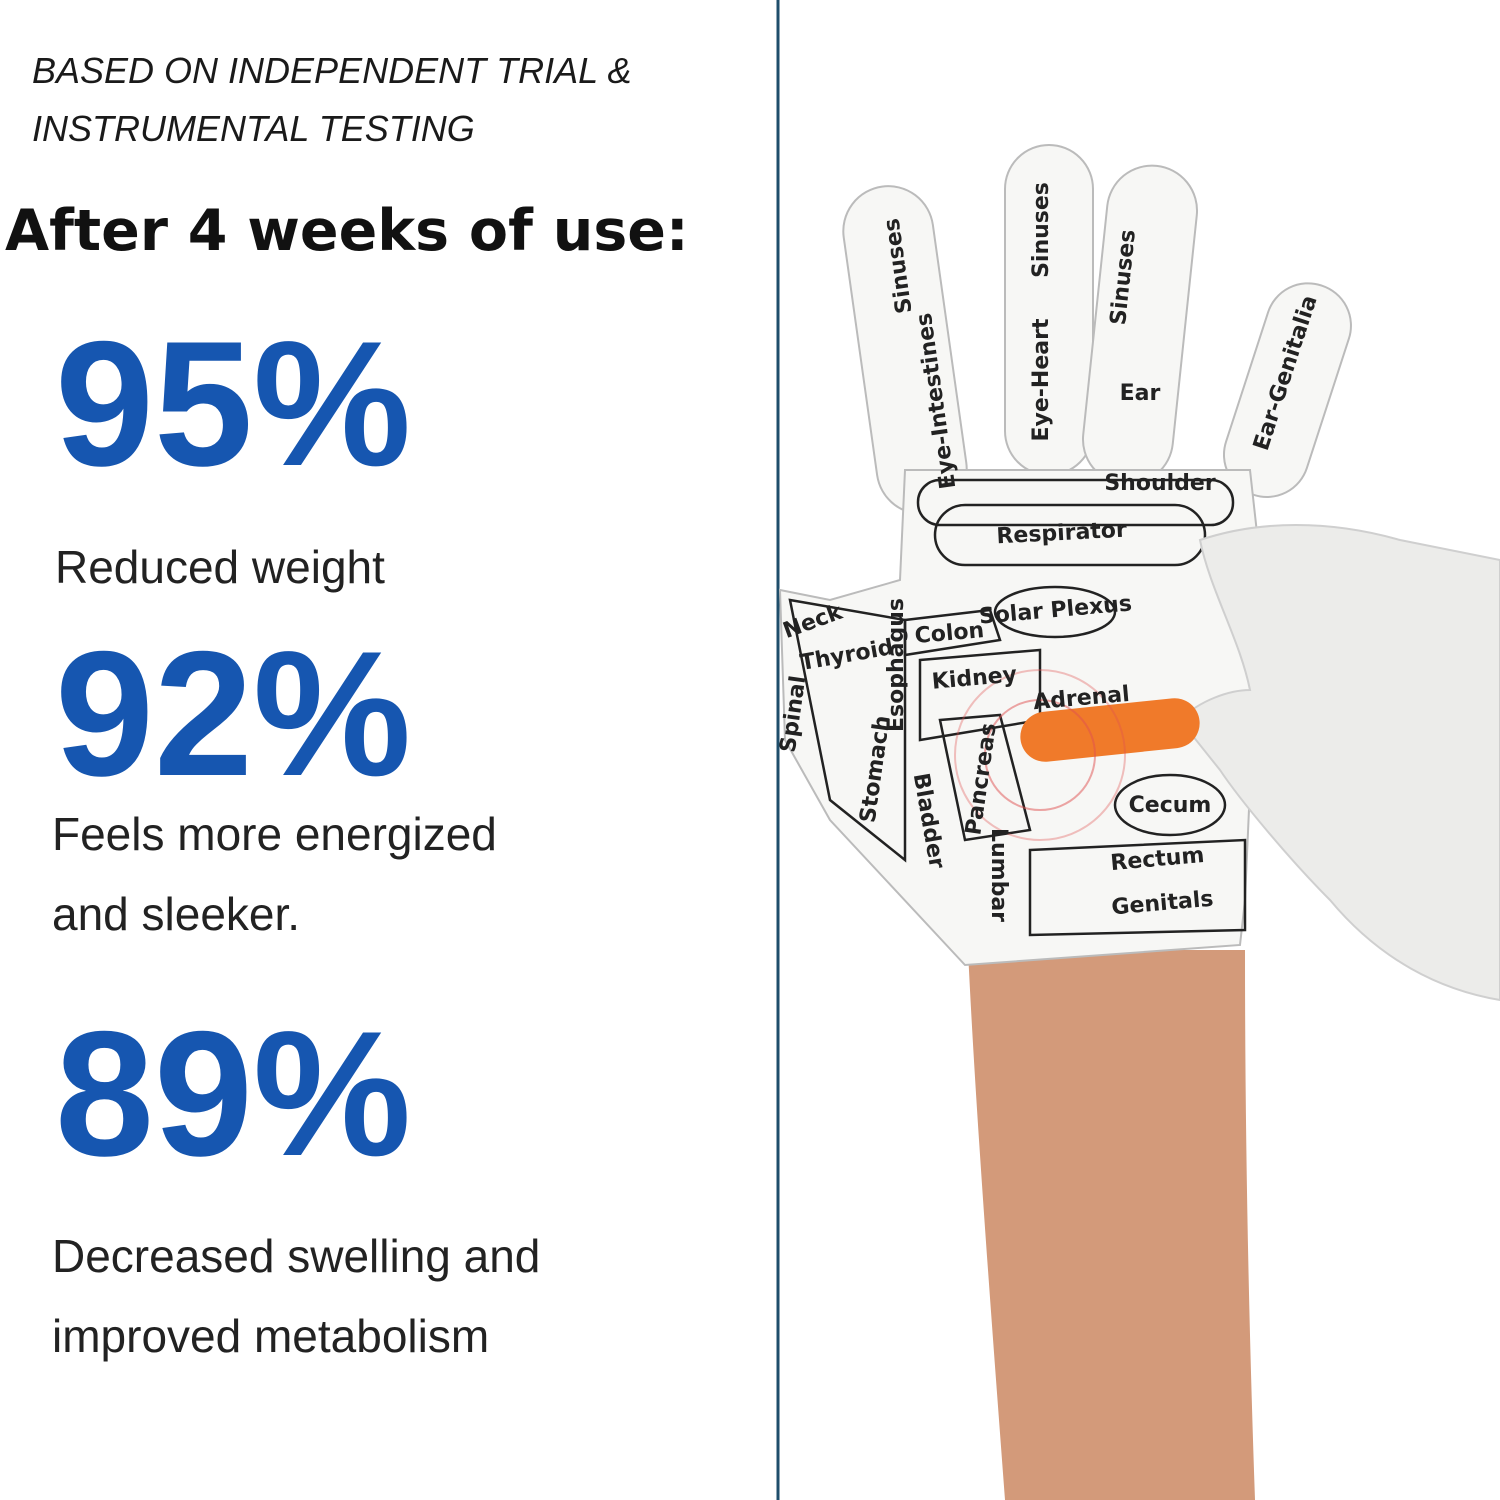  I want to click on stat-value: 92%, so click(233, 713).